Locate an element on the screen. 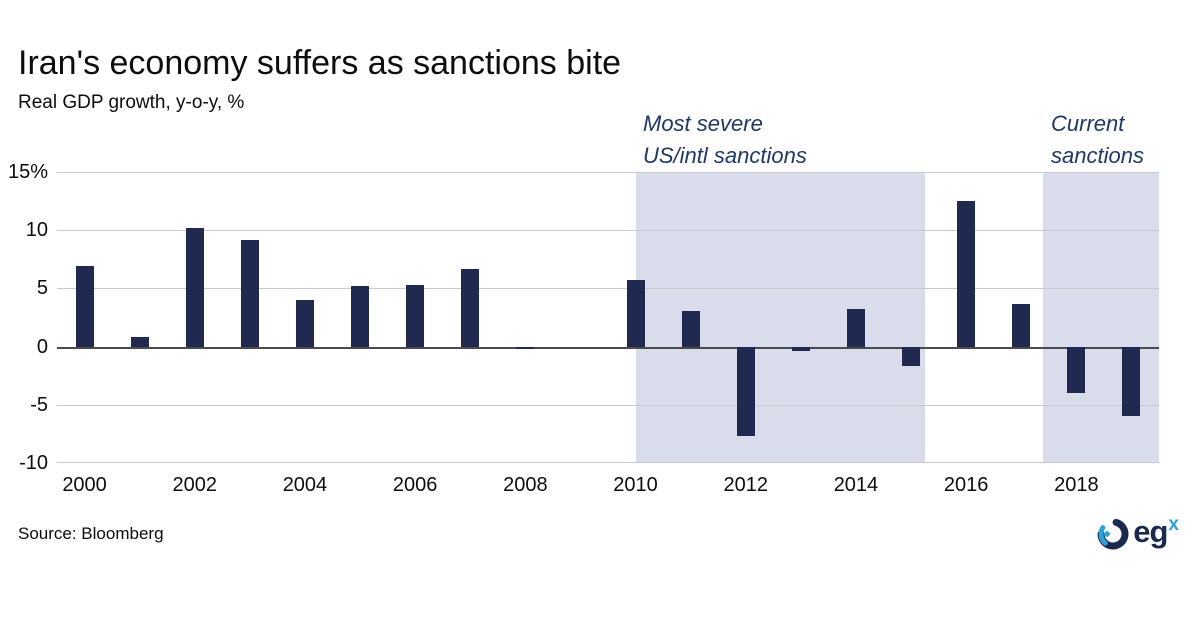 The width and height of the screenshot is (1200, 630). egx-logo: eg x is located at coordinates (1136, 533).